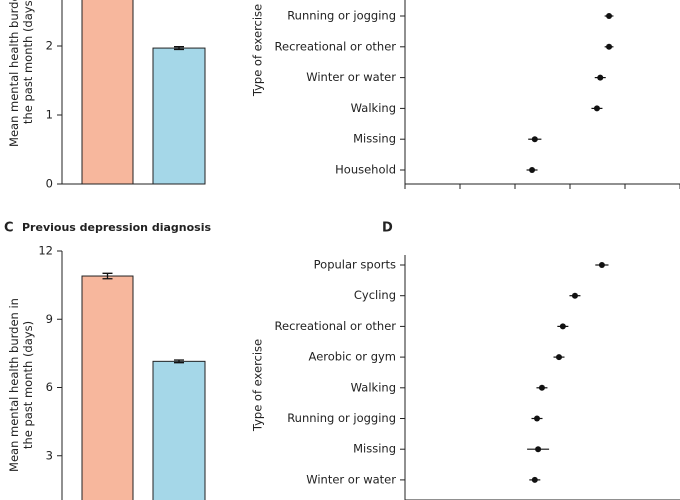 The height and width of the screenshot is (500, 680). What do you see at coordinates (116, 227) in the screenshot?
I see `panel-title: Previous depression diagnosis` at bounding box center [116, 227].